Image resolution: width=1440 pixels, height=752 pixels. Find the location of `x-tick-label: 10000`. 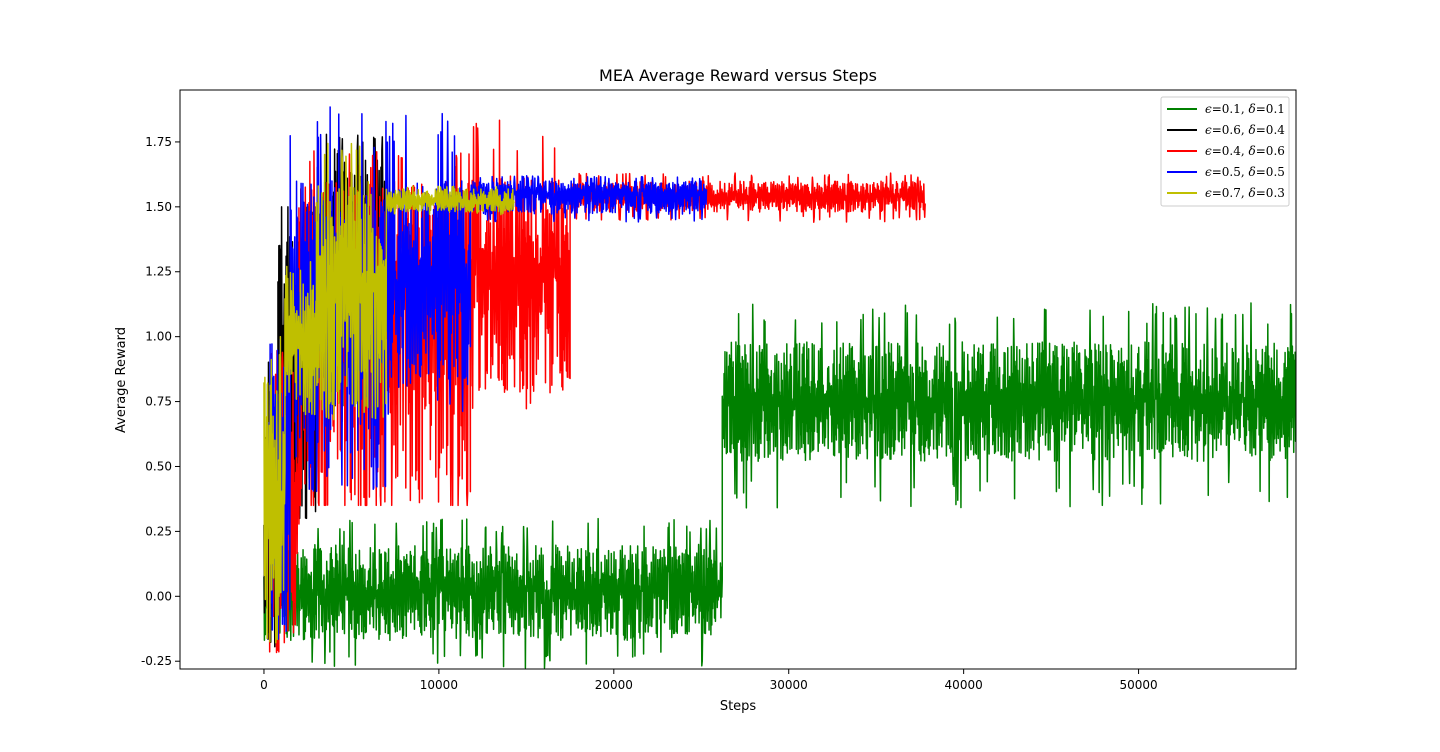

x-tick-label: 10000 is located at coordinates (439, 685).